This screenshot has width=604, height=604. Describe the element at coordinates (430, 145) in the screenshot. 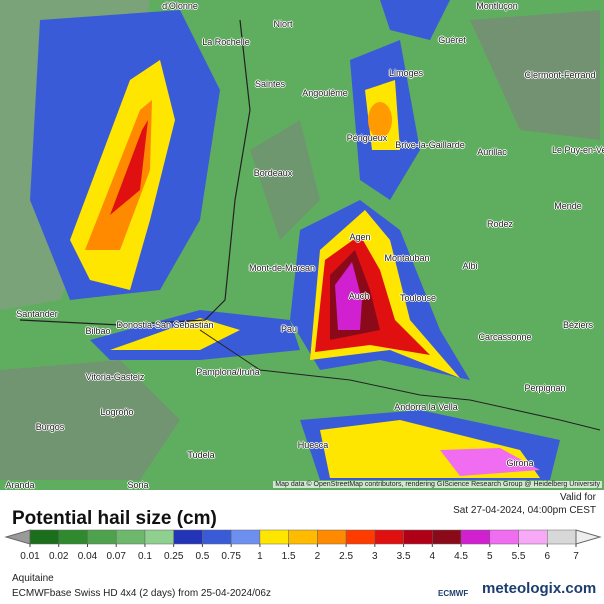

I see `city-label: Brive-la-Gaillarde` at that location.